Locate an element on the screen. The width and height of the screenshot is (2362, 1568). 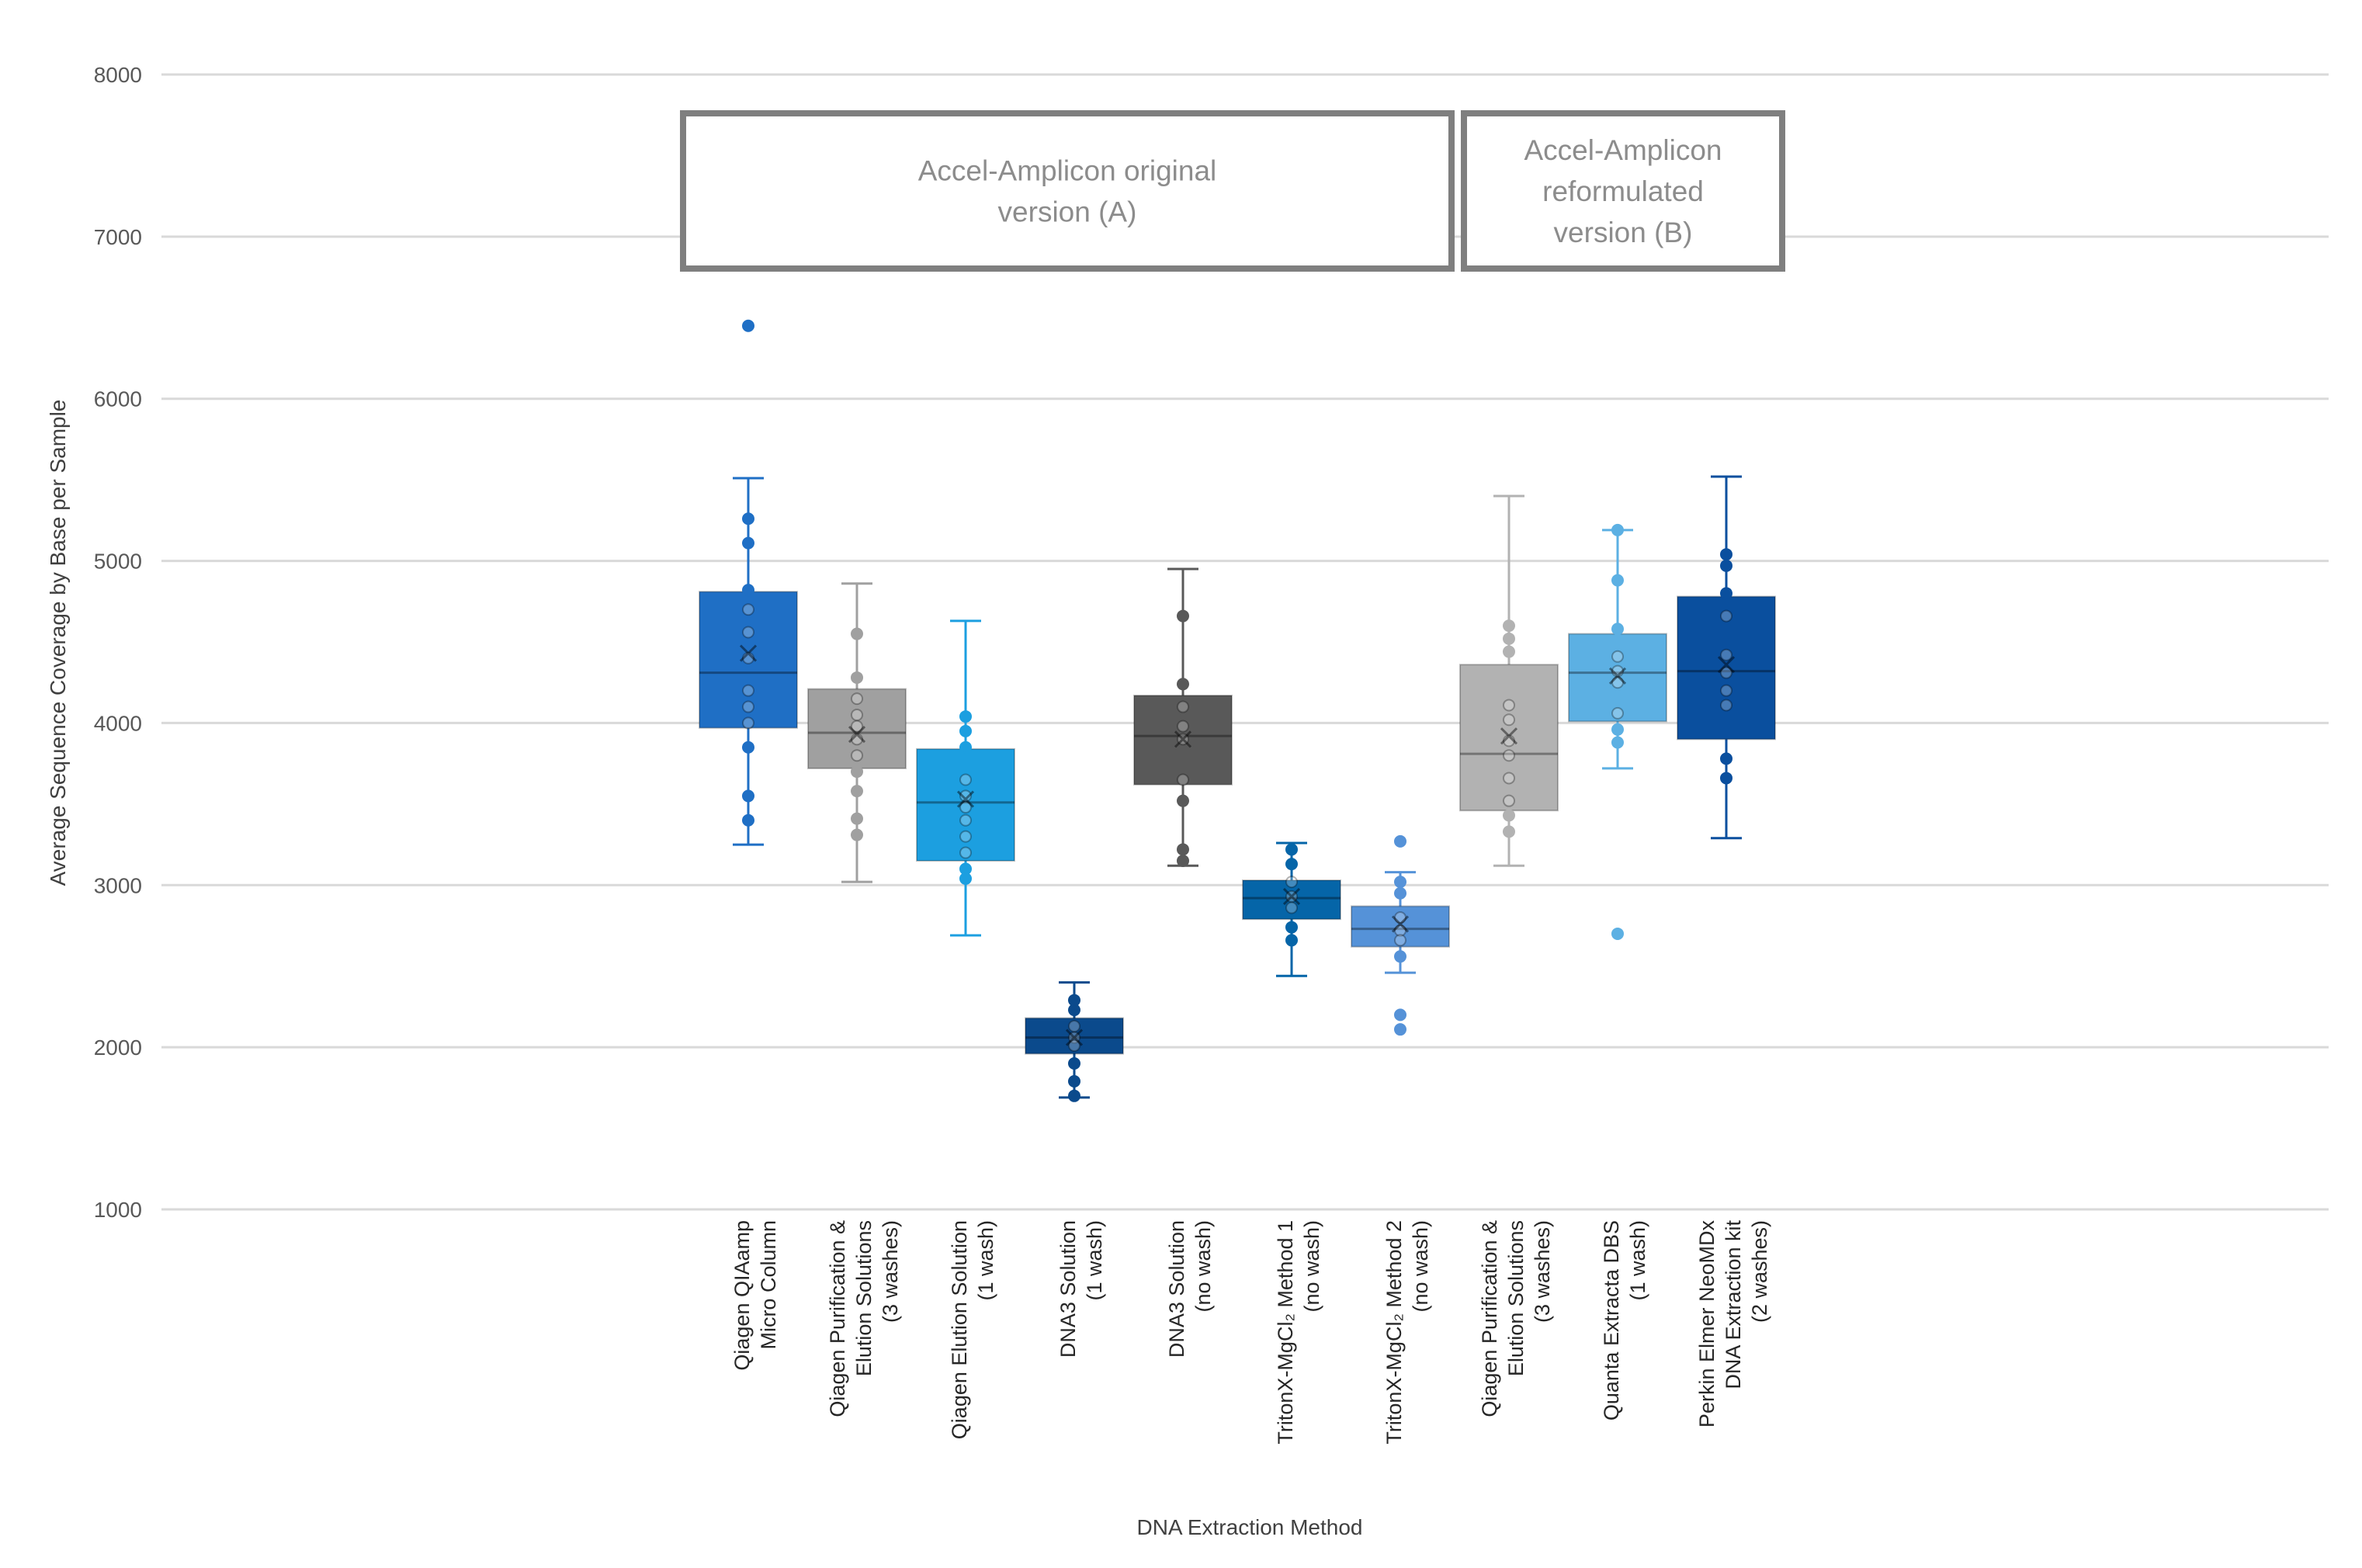
x-category-label: Micro Column is located at coordinates (768, 1285).